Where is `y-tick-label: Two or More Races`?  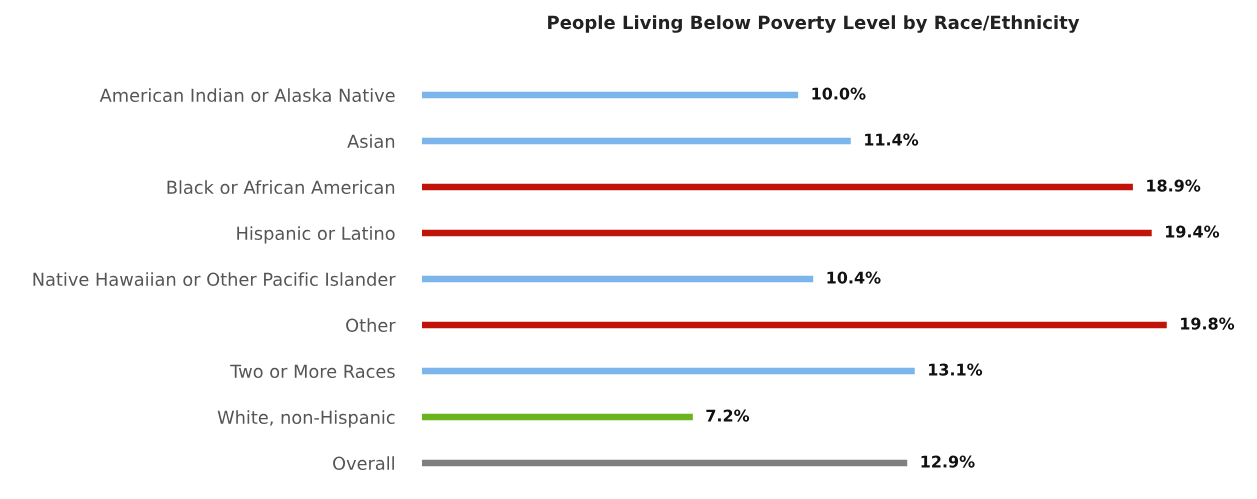 y-tick-label: Two or More Races is located at coordinates (312, 371).